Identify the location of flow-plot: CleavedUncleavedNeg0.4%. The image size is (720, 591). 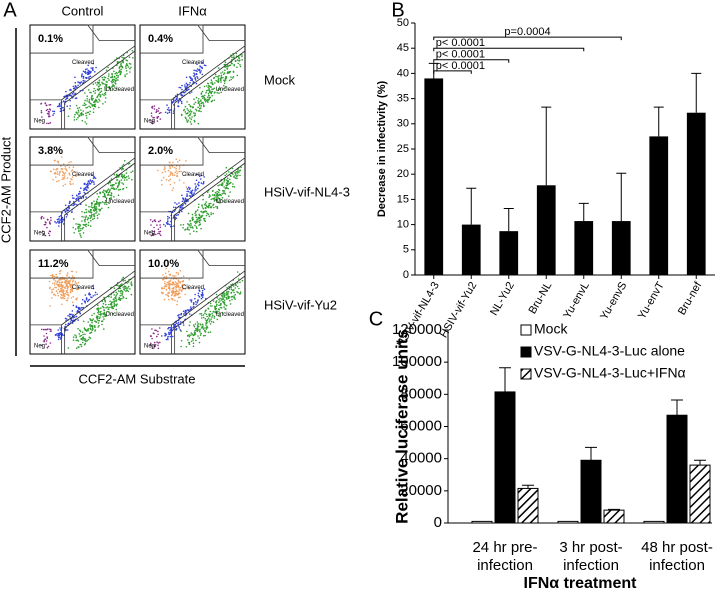
(192, 77).